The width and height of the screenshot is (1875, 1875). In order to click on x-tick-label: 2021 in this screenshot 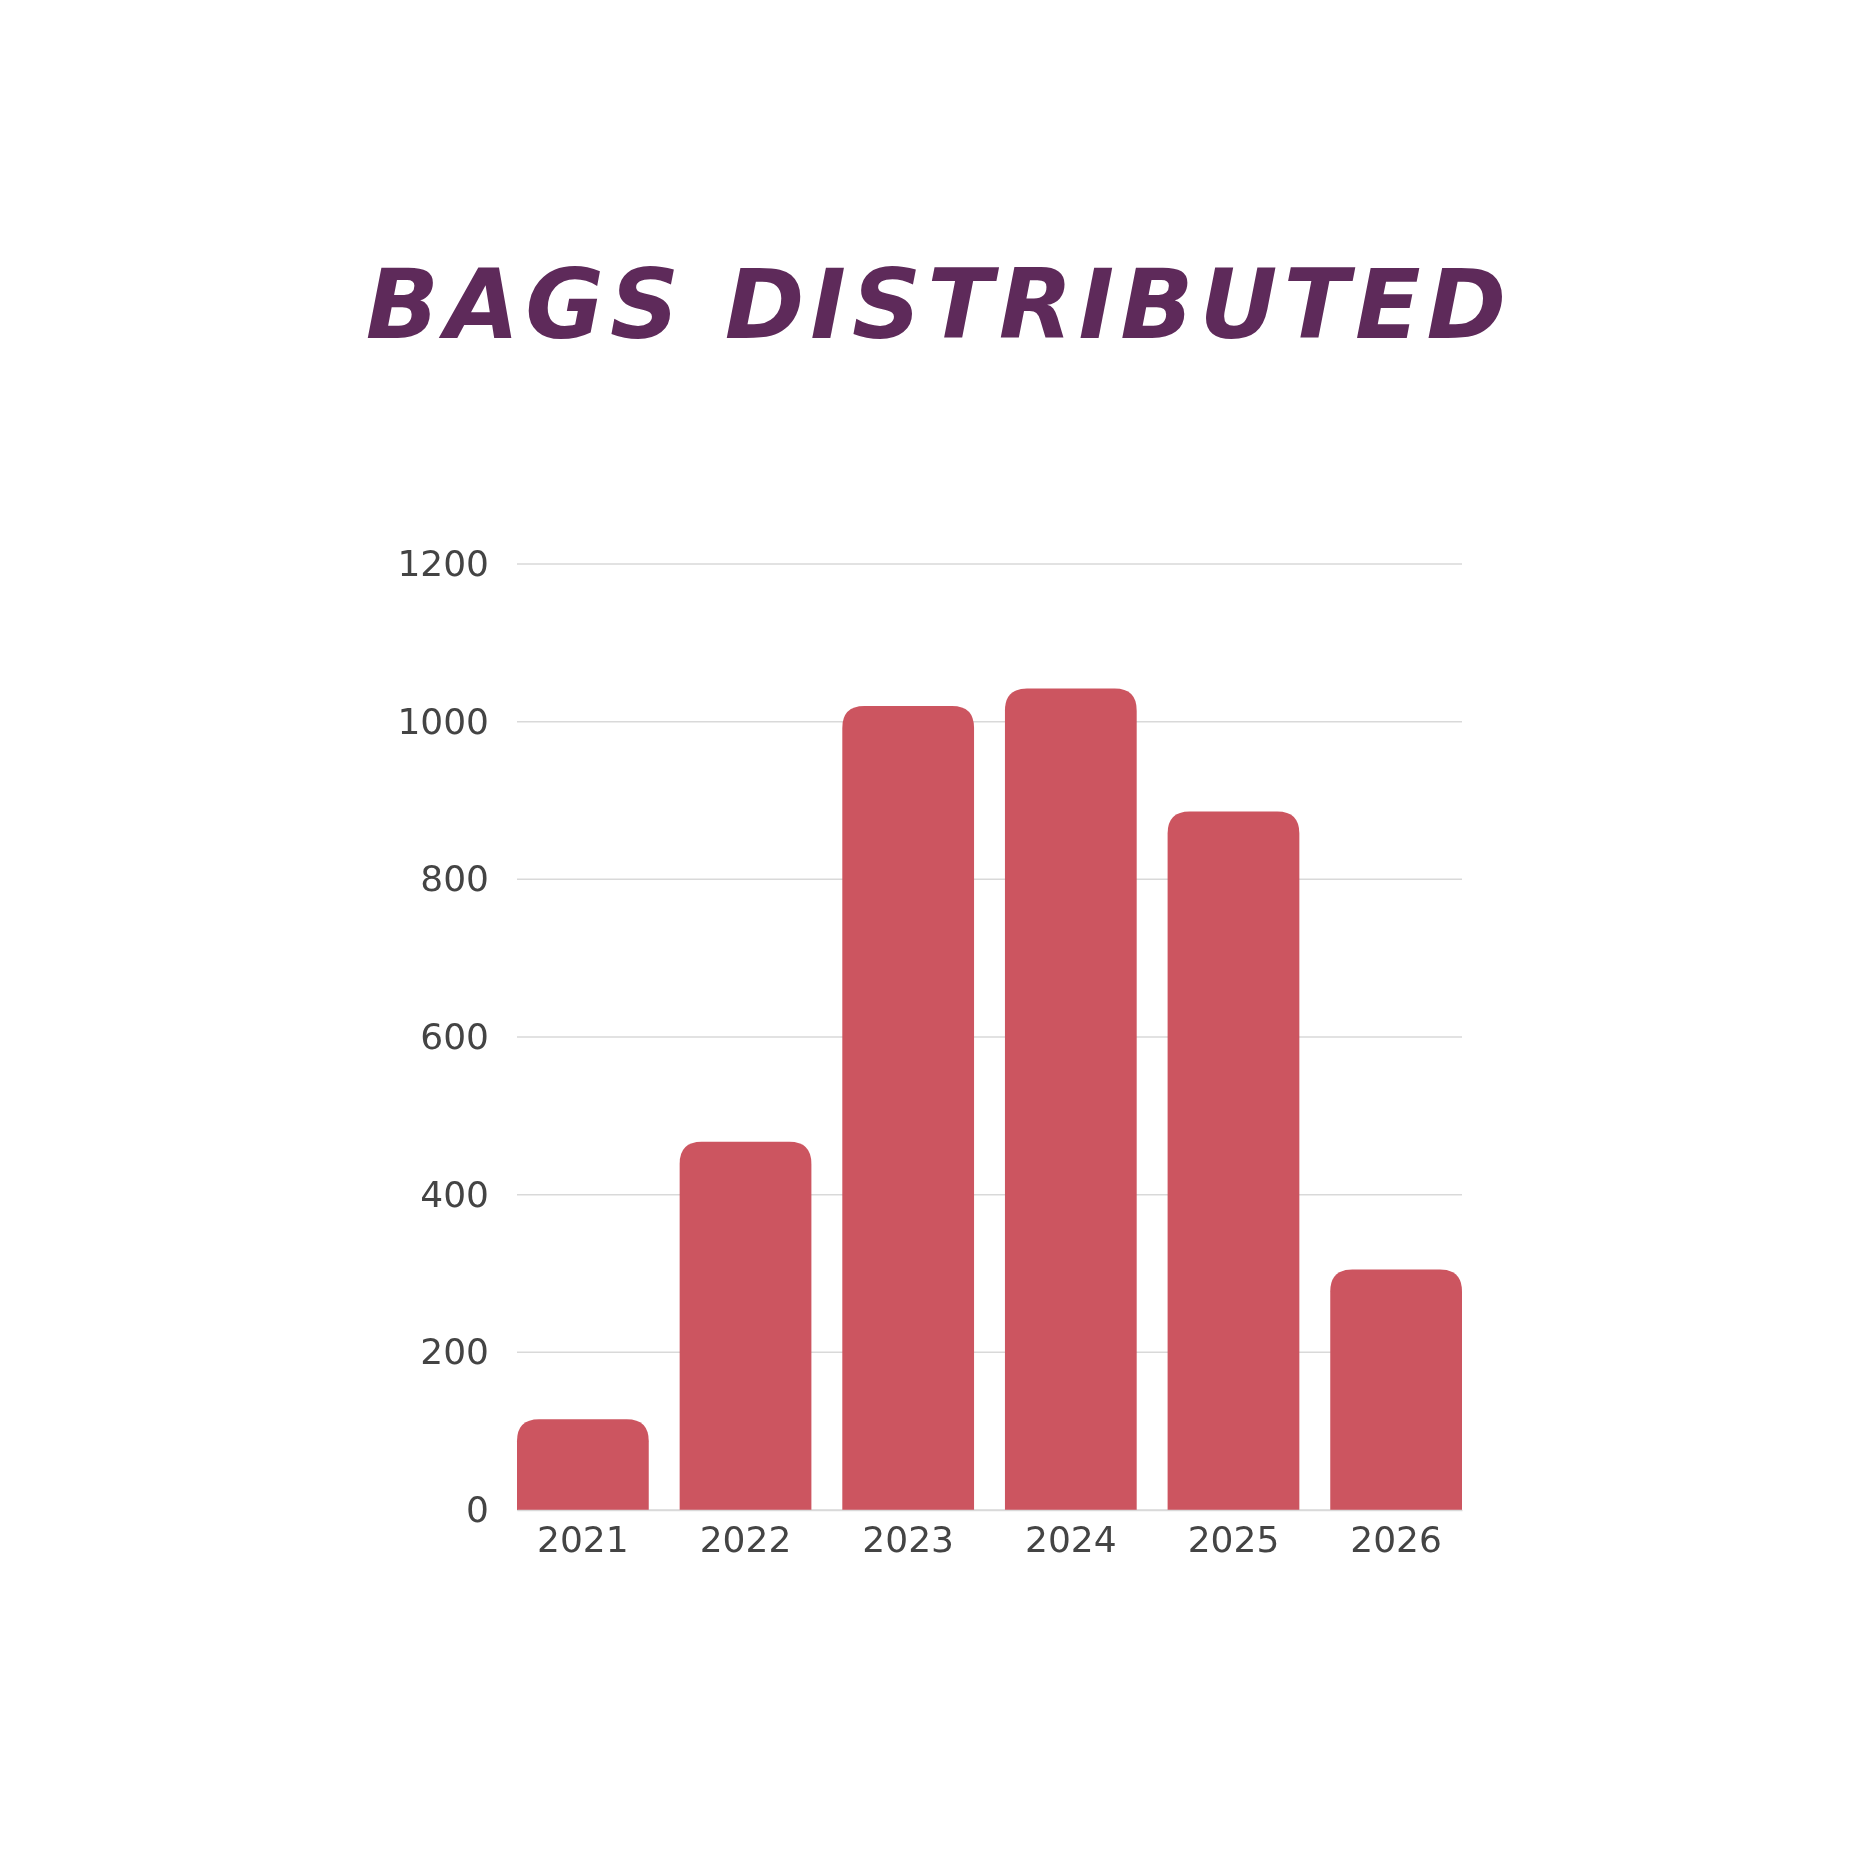, I will do `click(583, 1539)`.